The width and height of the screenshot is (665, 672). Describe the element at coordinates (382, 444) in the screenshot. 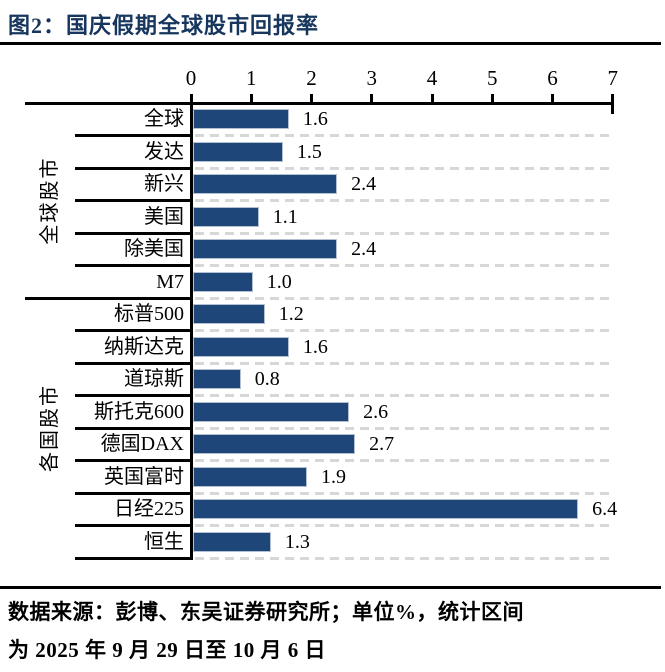

I see `bar-value-label: 2.7` at that location.